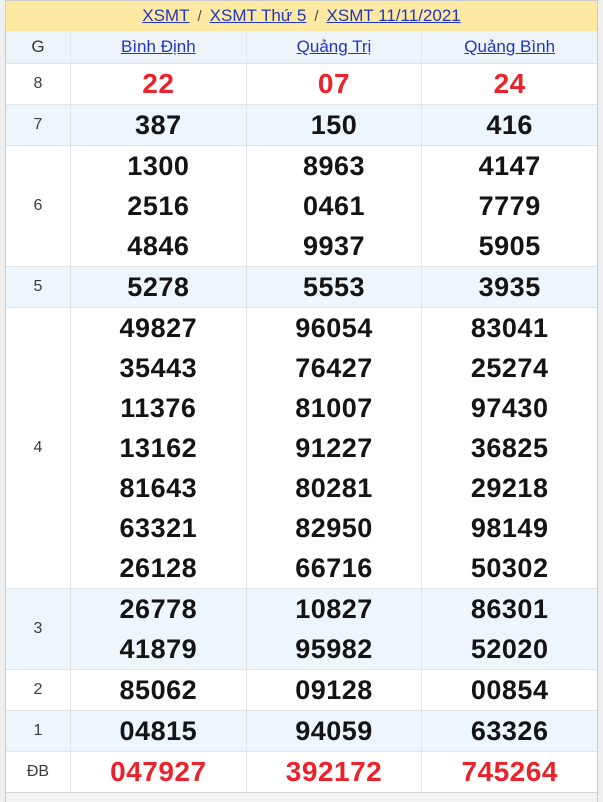  Describe the element at coordinates (38, 124) in the screenshot. I see `prize-label: 7` at that location.